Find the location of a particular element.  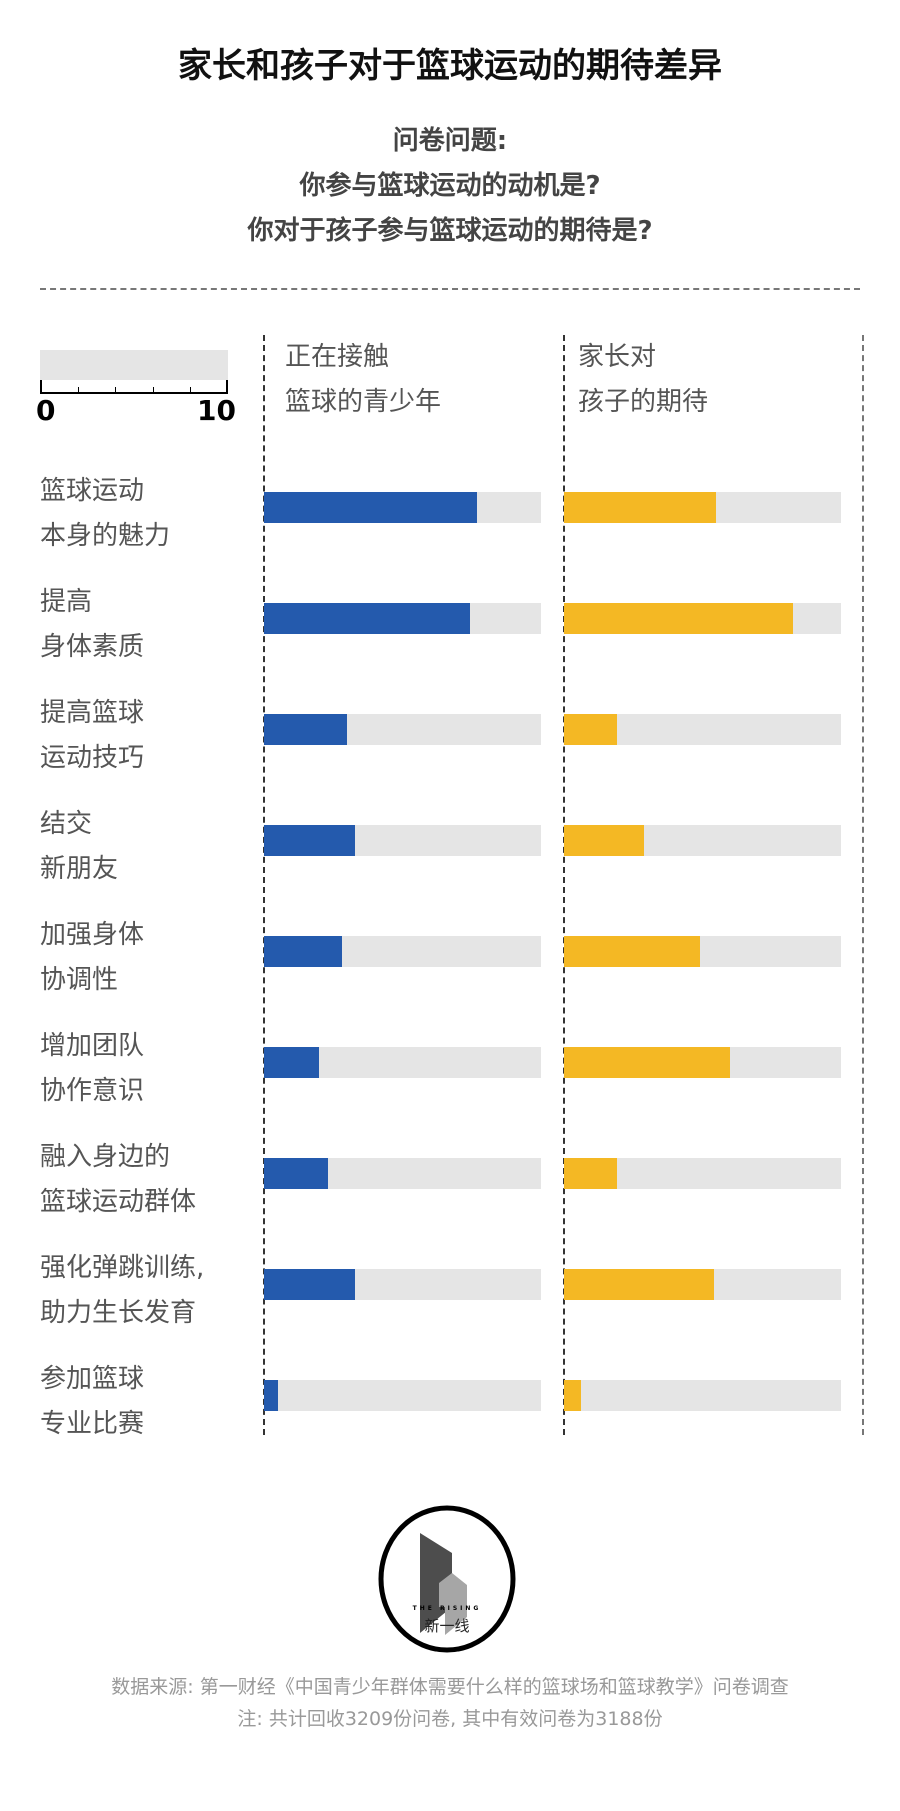

category-label: 篮球运动 本身的魅力 is located at coordinates (105, 514).